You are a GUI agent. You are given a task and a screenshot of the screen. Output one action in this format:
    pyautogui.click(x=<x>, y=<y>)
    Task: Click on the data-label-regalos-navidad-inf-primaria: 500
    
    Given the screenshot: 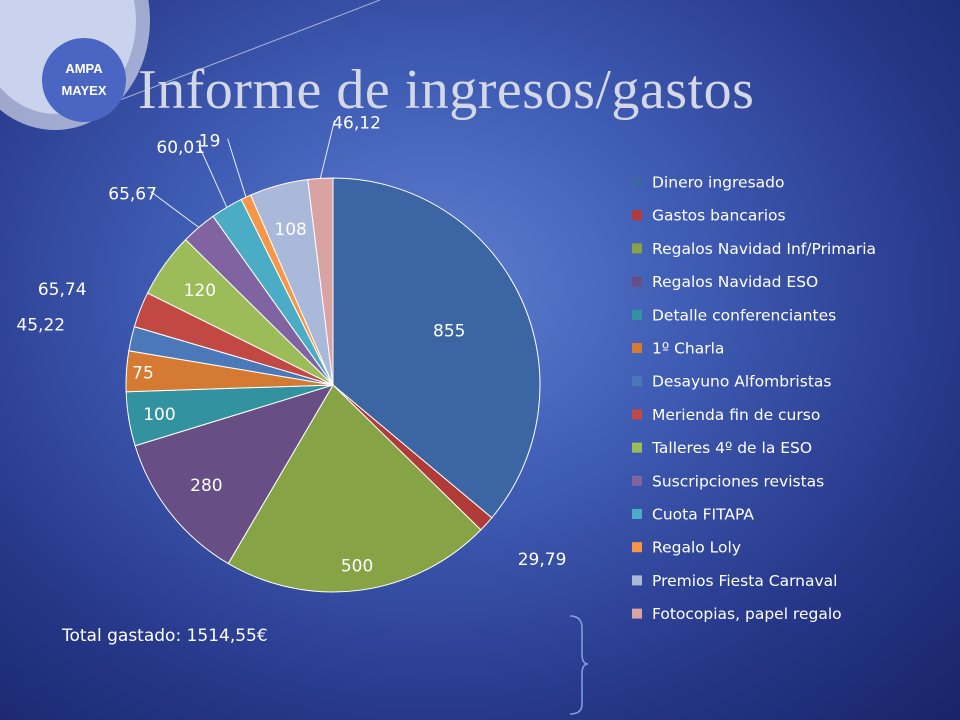 What is the action you would take?
    pyautogui.click(x=357, y=567)
    